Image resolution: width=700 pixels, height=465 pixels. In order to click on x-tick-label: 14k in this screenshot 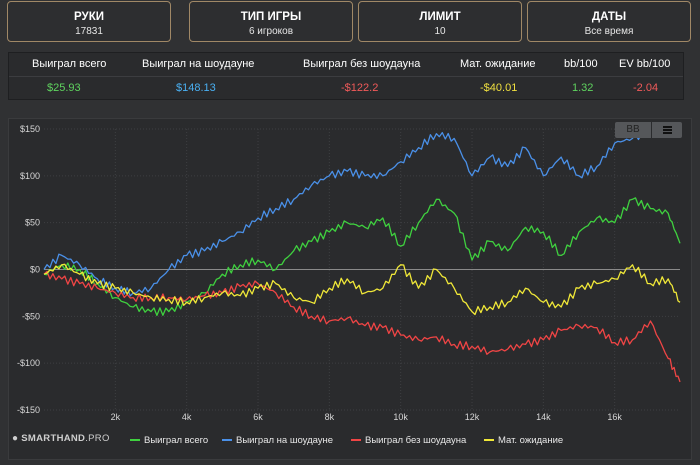, I will do `click(543, 417)`.